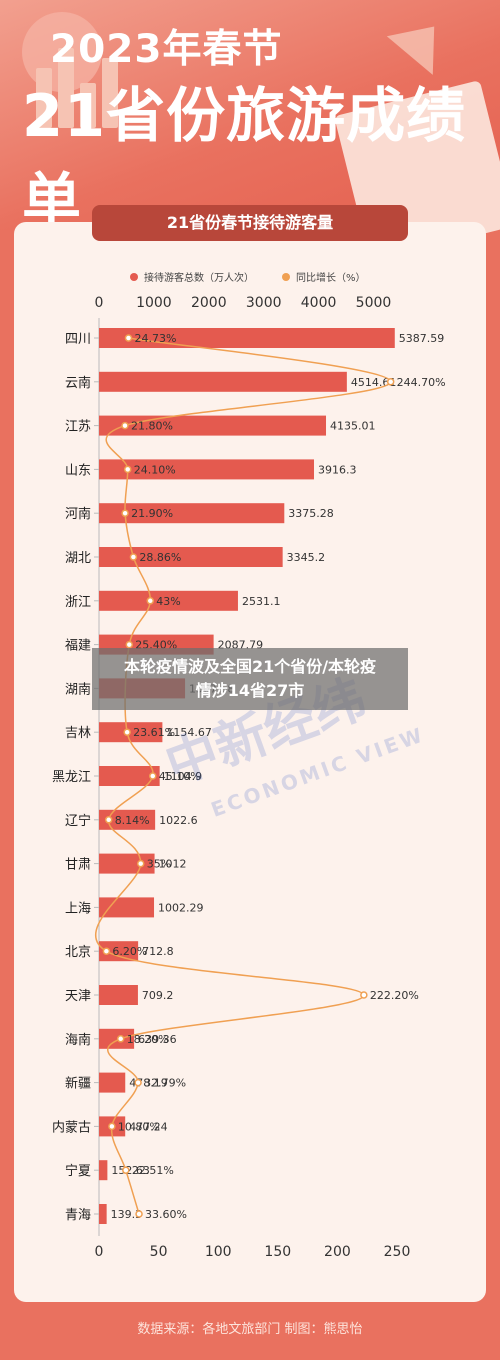  I want to click on growth-value-label: 18.20%, so click(148, 1039).